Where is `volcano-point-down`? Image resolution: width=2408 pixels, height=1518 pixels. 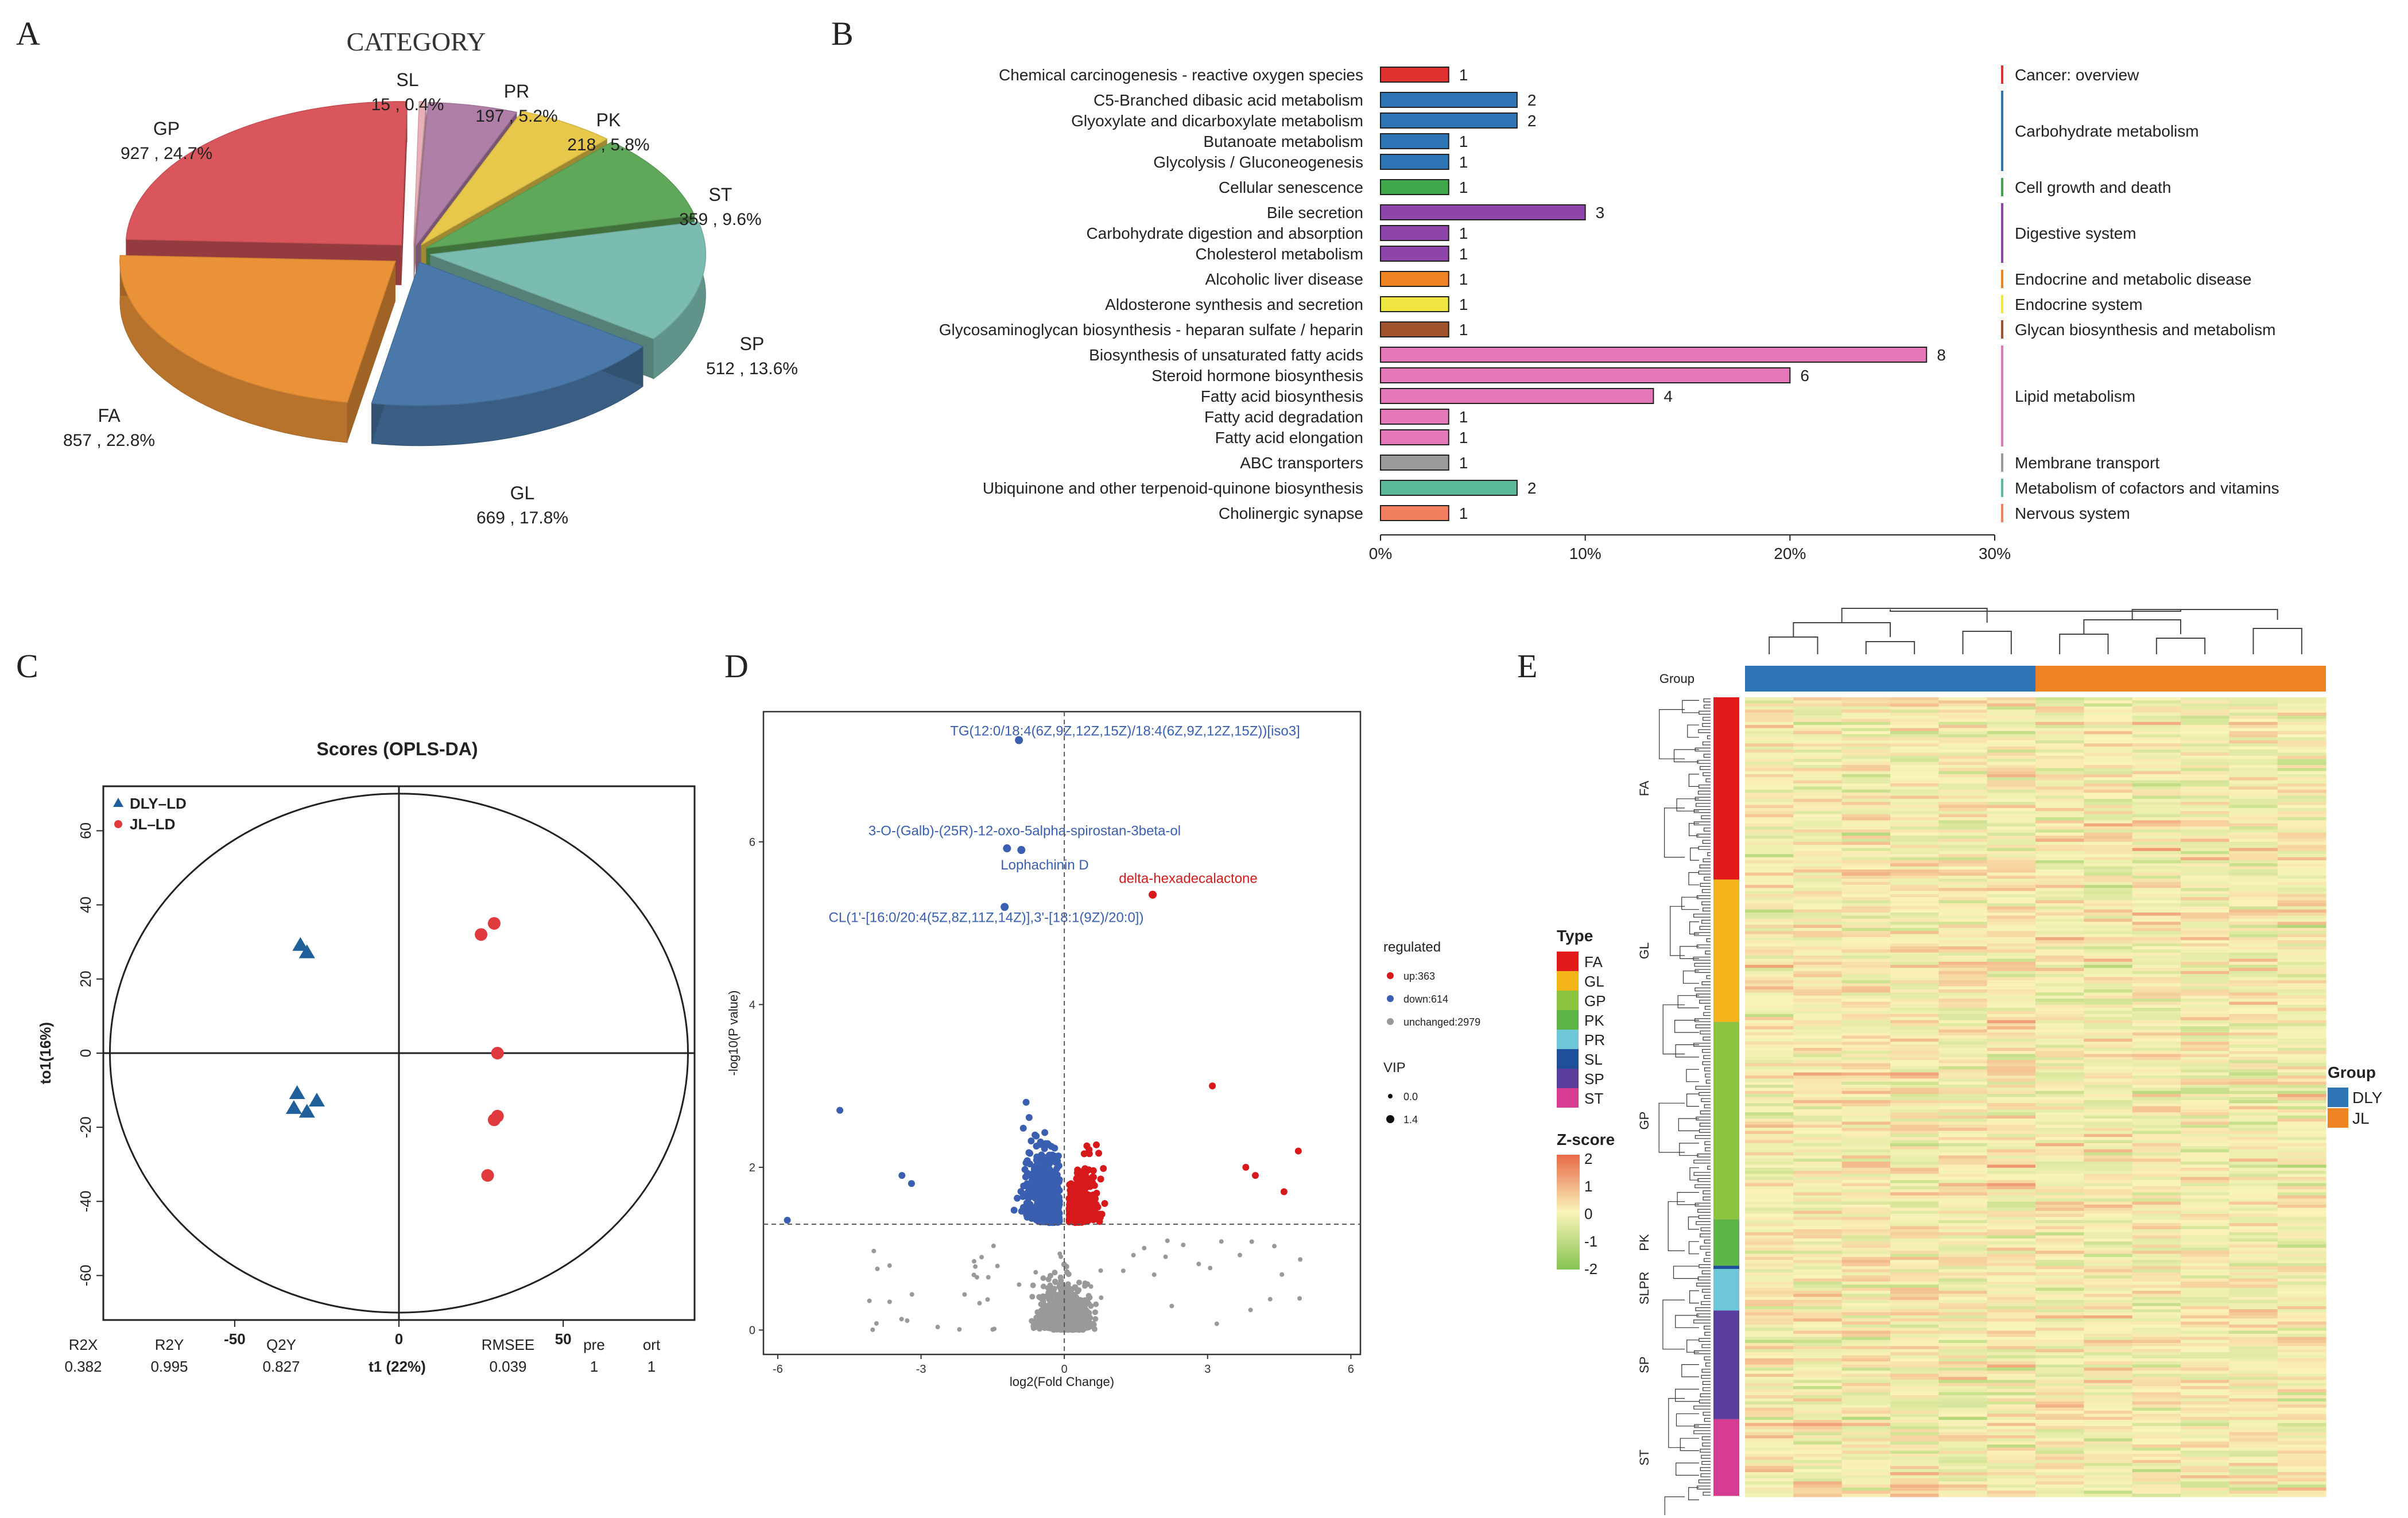
volcano-point-down is located at coordinates (1056, 1177).